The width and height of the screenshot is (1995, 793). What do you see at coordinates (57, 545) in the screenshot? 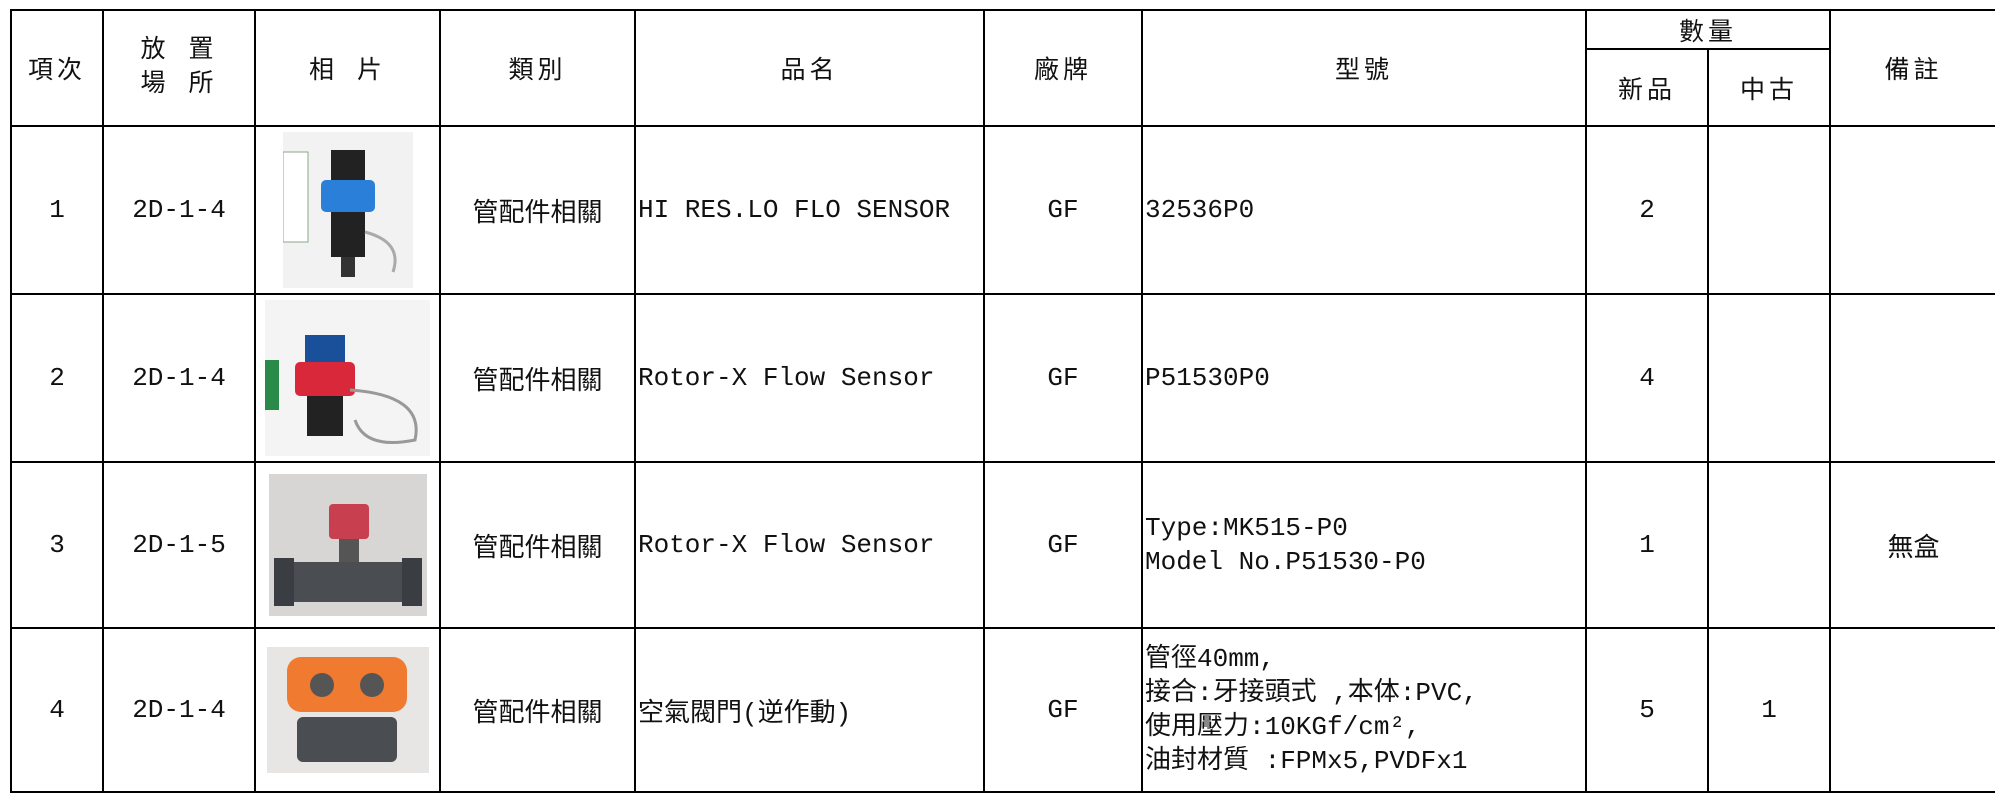
I see `cell: 3` at bounding box center [57, 545].